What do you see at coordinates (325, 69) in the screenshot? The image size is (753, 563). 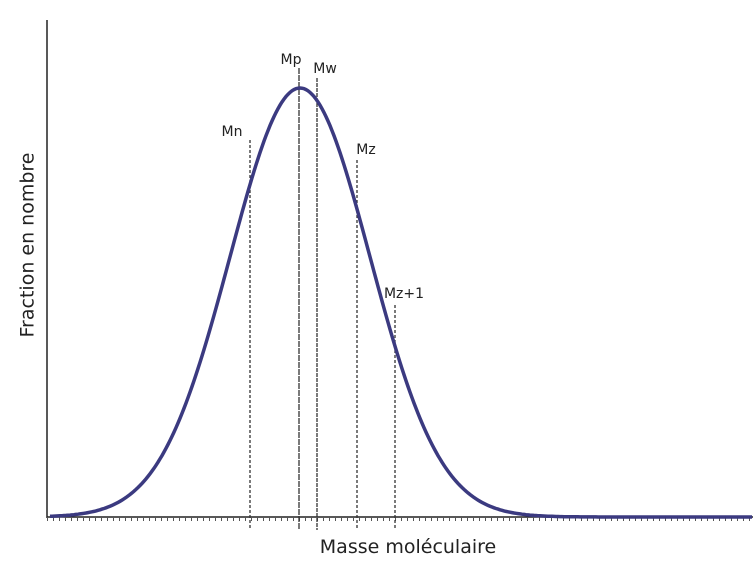 I see `marker-label: Mw` at bounding box center [325, 69].